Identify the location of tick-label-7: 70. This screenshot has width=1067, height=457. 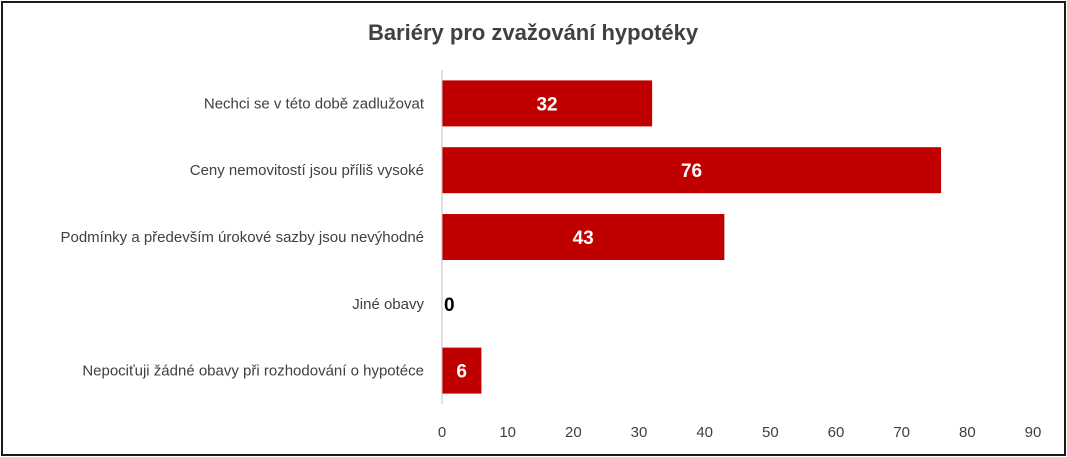
(901, 432).